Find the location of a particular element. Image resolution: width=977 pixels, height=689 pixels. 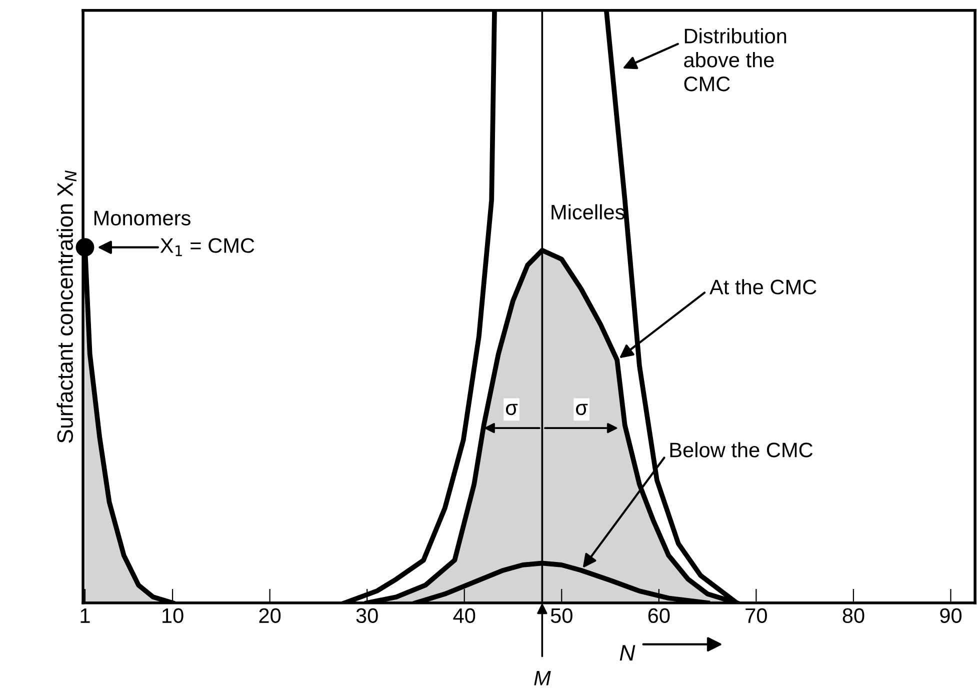

annotation: Monomers is located at coordinates (142, 218).